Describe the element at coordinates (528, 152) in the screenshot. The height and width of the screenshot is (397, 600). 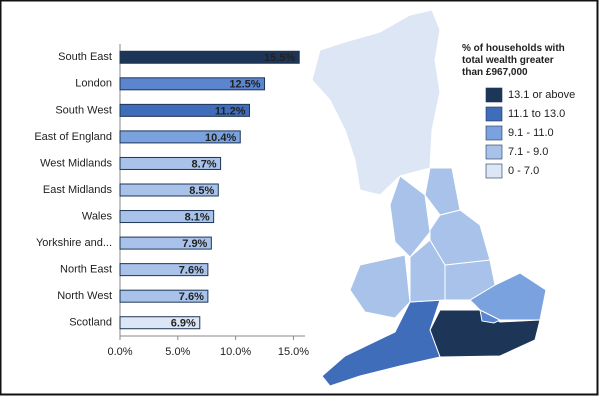
I see `legend-label: 7.1 - 9.0` at that location.